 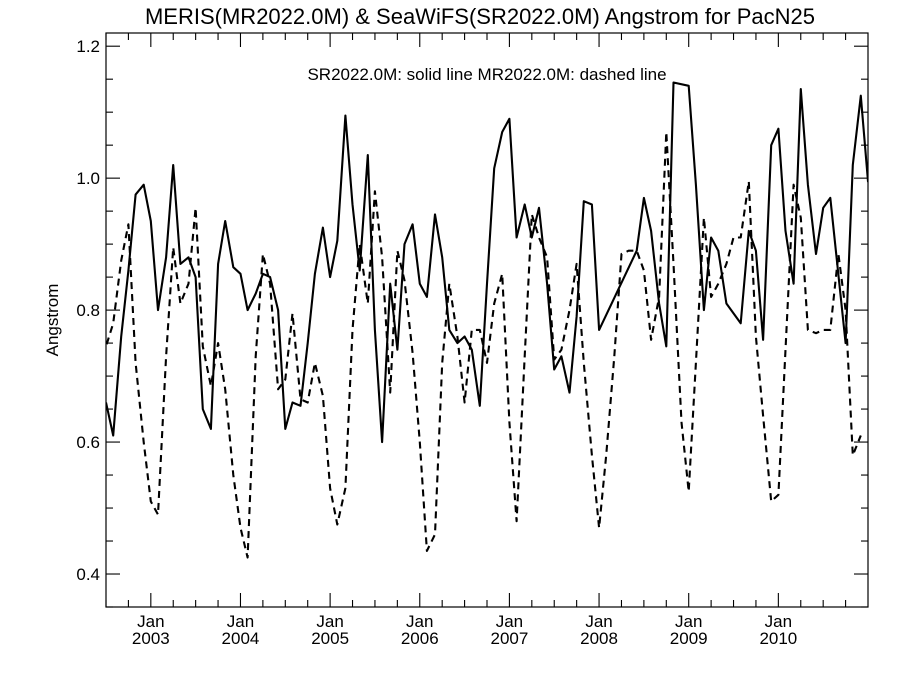 I want to click on y-tick-label: 0.6, so click(x=88, y=442).